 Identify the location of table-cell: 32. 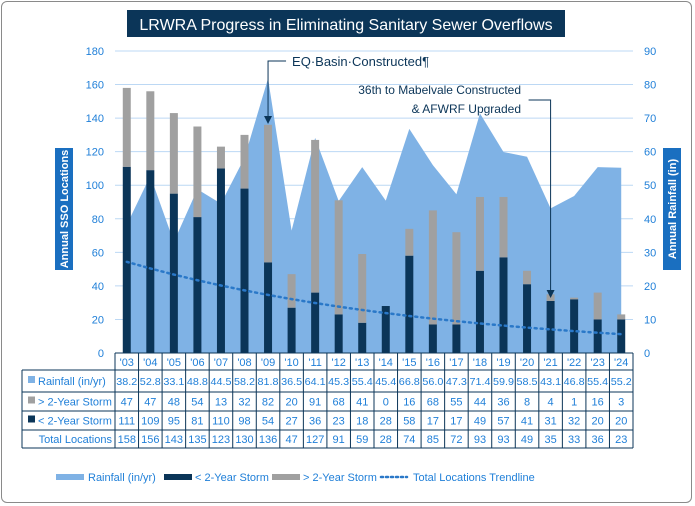
(574, 422).